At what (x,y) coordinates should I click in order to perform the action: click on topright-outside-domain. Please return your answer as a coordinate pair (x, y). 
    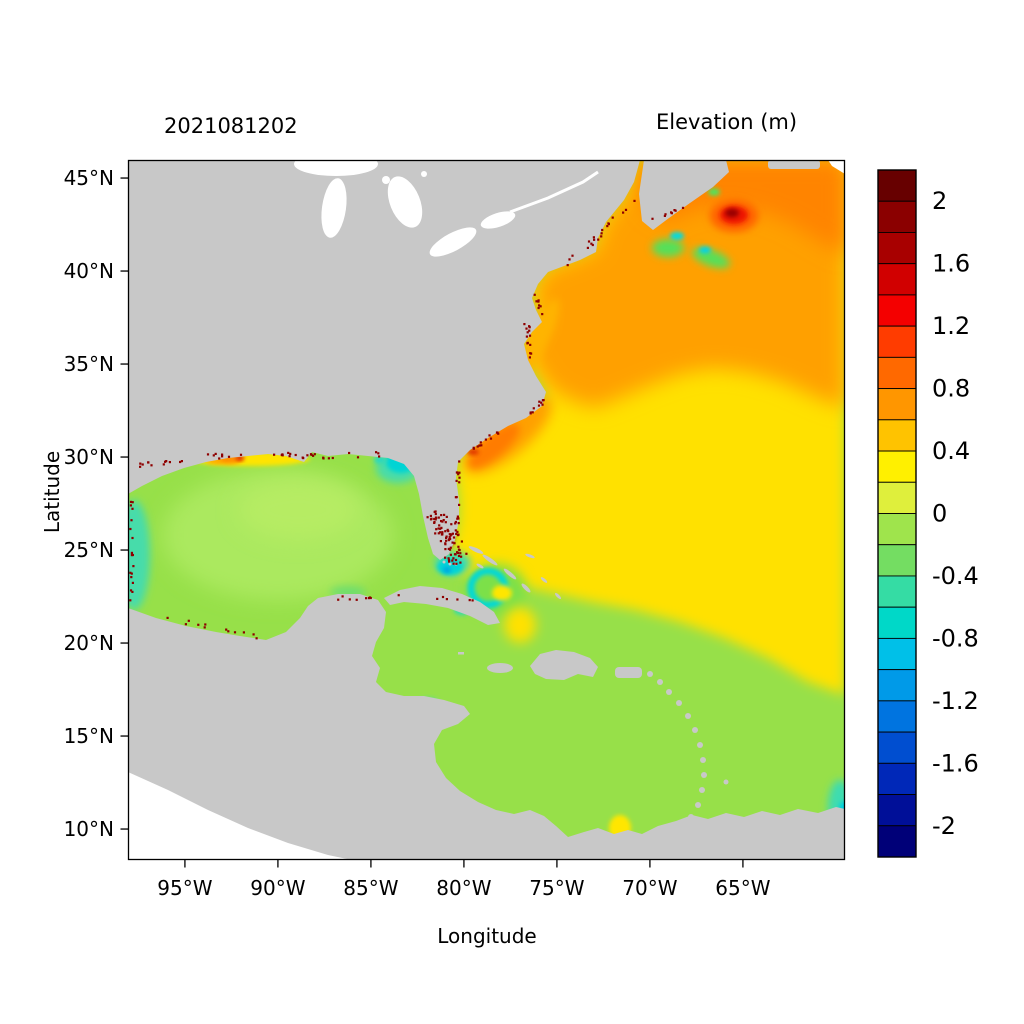
    Looking at the image, I should click on (836, 167).